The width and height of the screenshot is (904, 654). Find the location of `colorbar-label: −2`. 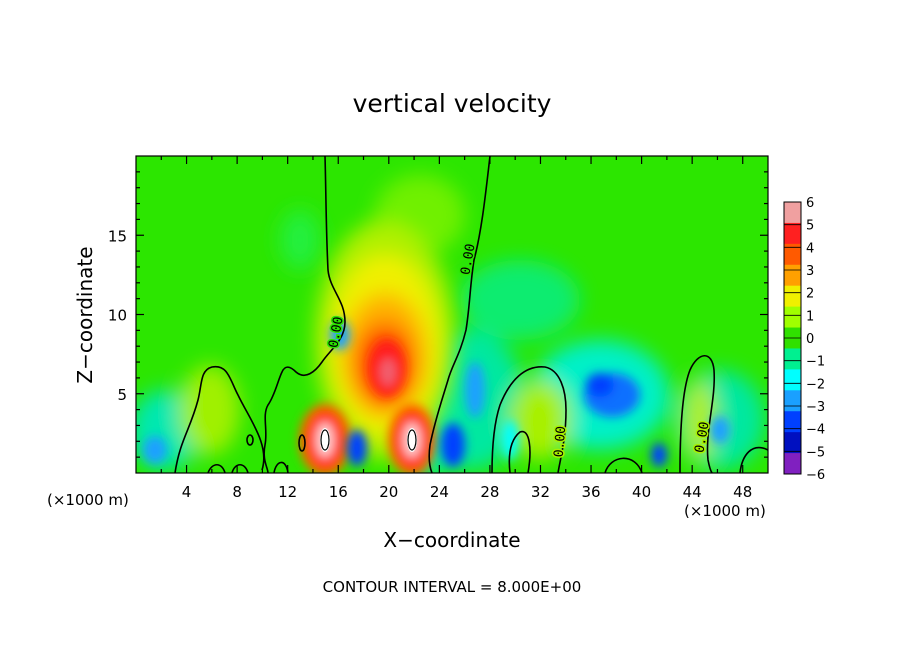

colorbar-label: −2 is located at coordinates (815, 384).